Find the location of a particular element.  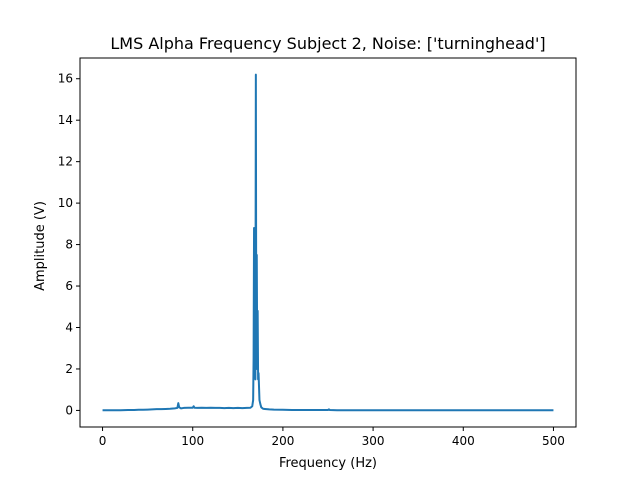

x-axis-ticks: 0 100 200 300 400 500 is located at coordinates (332, 437).